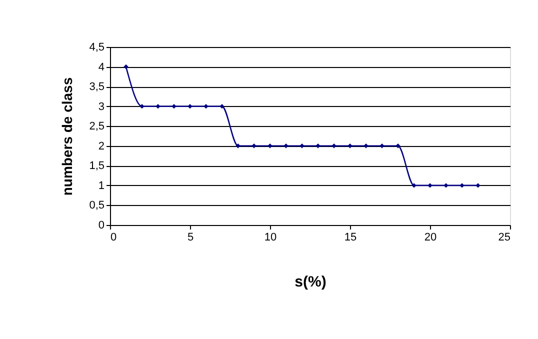 Image resolution: width=538 pixels, height=339 pixels. I want to click on y-tick-label: 1,5, so click(96, 166).